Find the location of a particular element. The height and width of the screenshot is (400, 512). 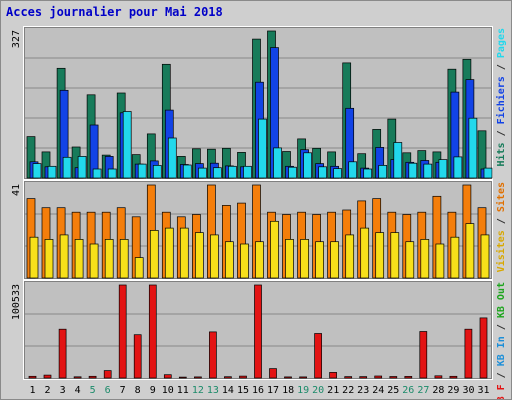

hits-panel-legend: Hits / Fichiers / Pages is located at coordinates (501, 97).